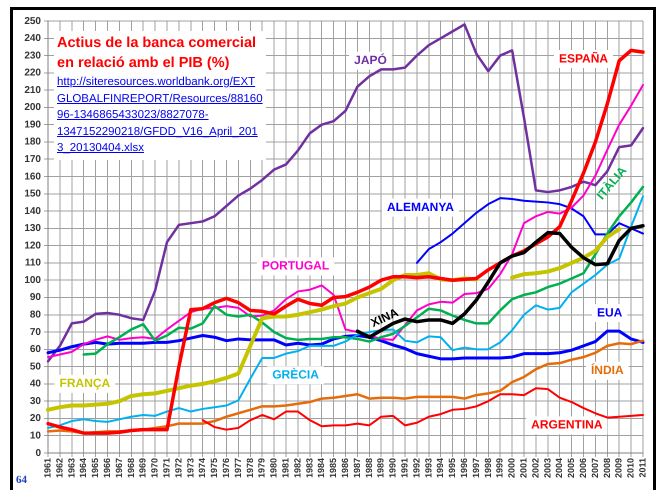 The width and height of the screenshot is (666, 490). I want to click on x-tick-label: 1991, so click(404, 468).